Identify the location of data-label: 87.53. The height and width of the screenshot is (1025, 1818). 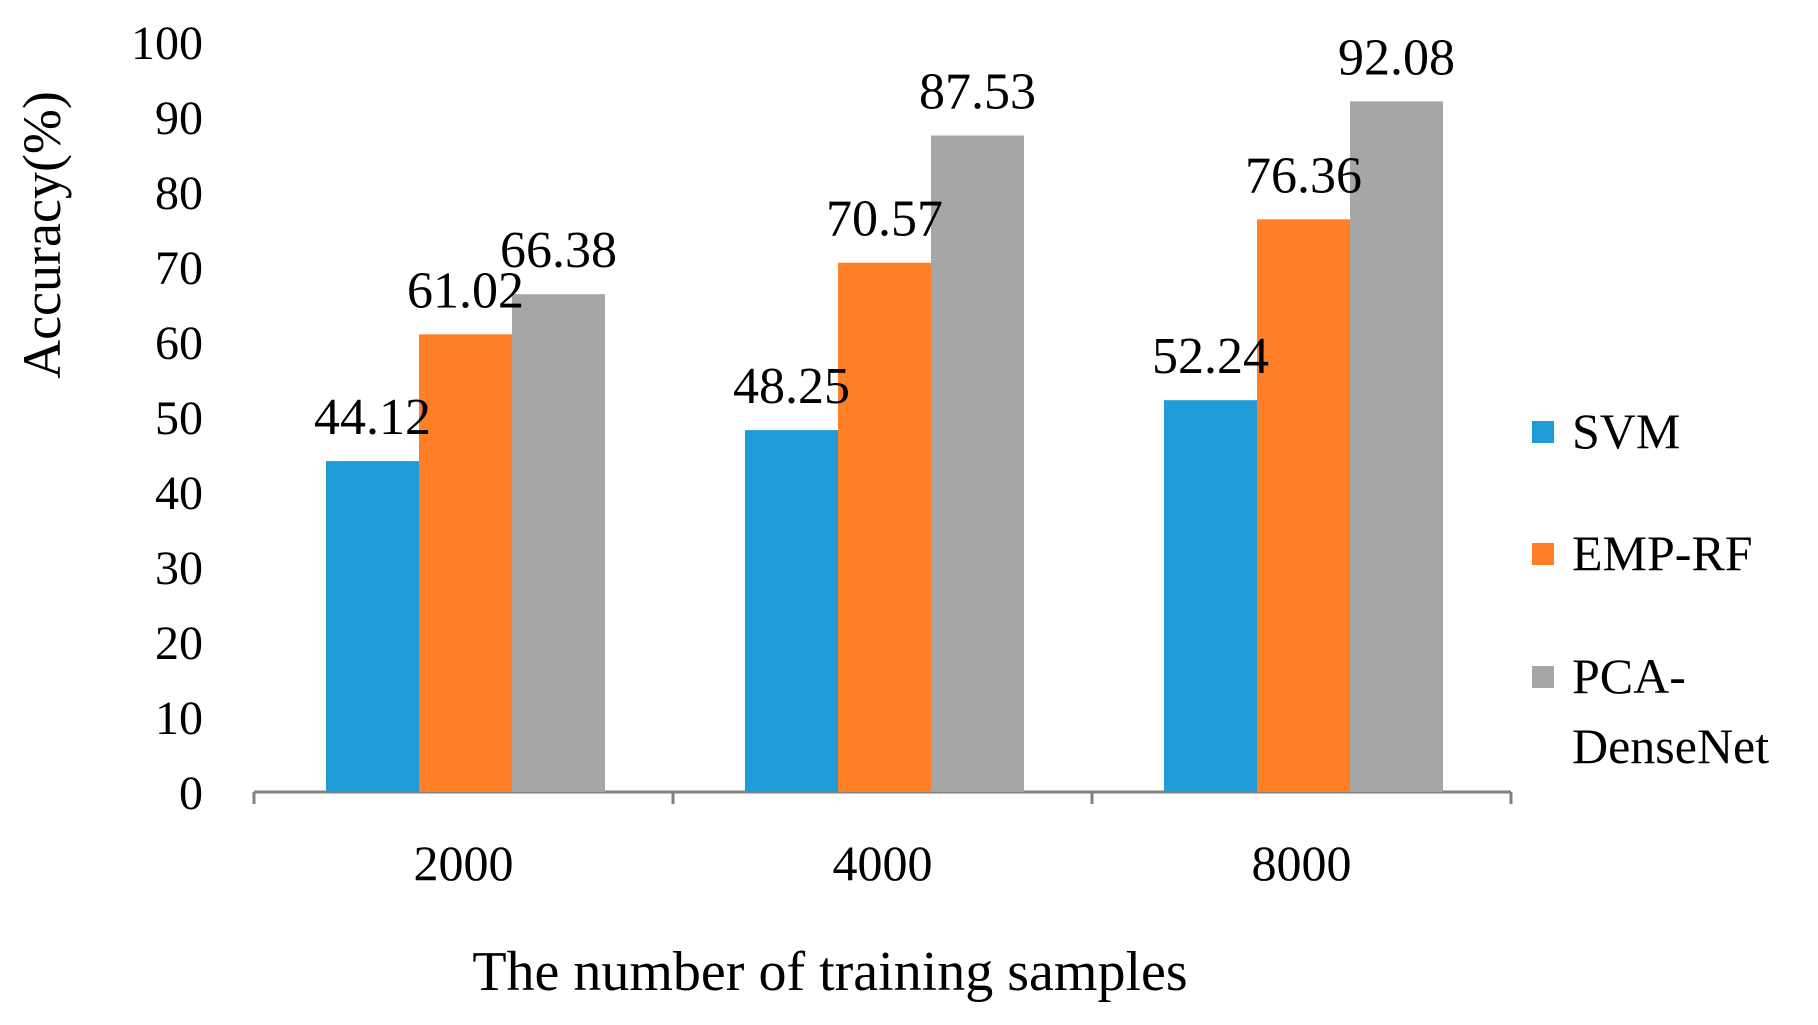
(977, 92).